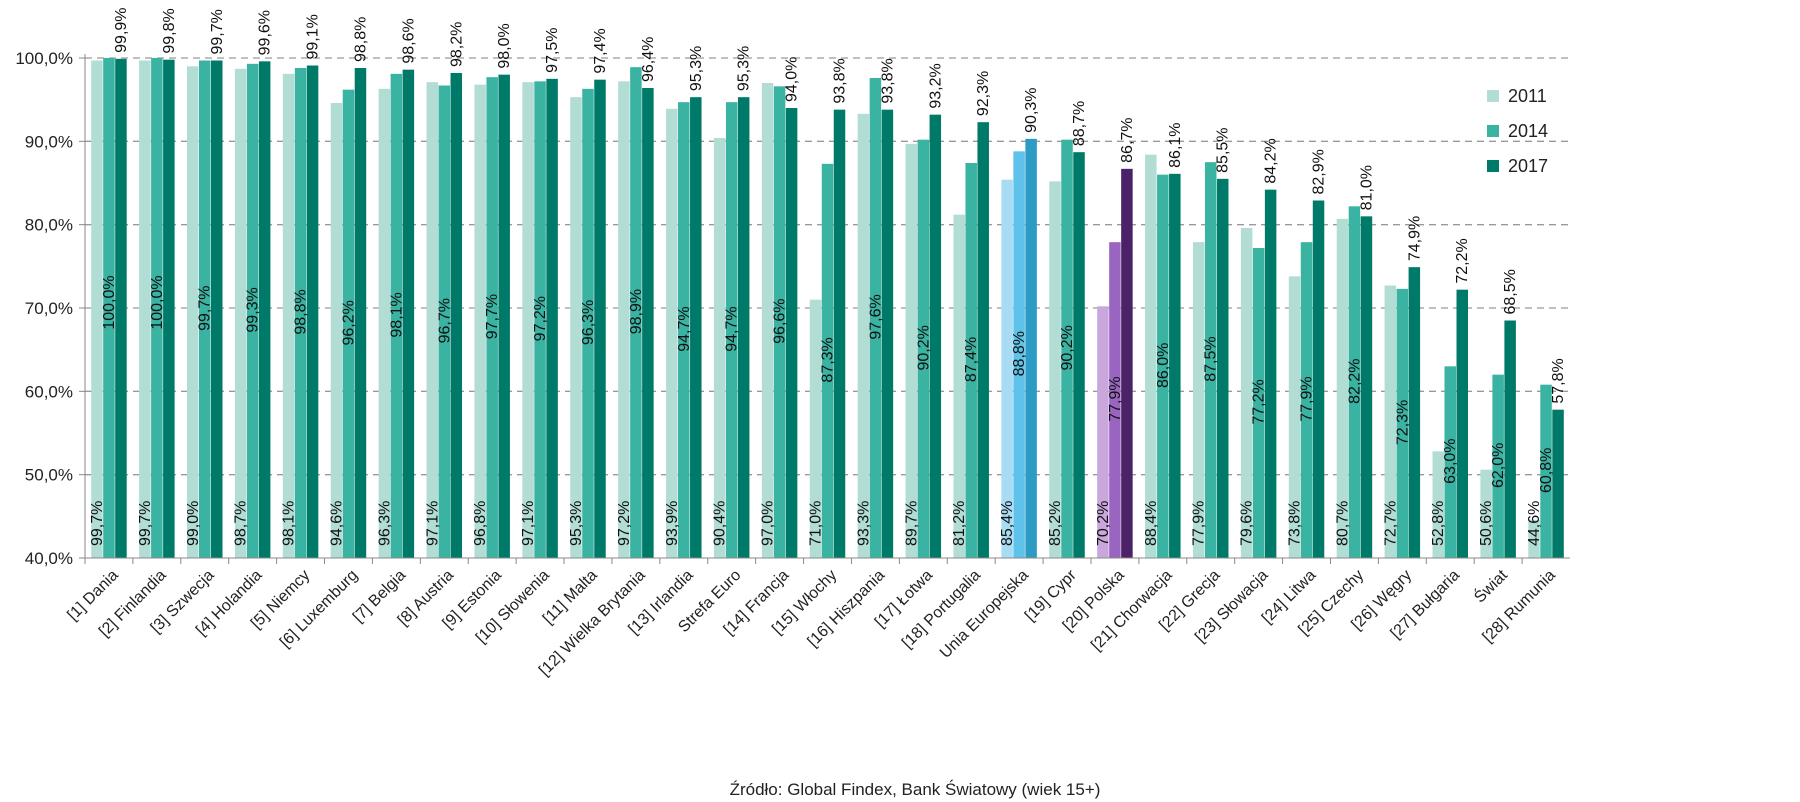 The image size is (1800, 802). What do you see at coordinates (121, 29) in the screenshot?
I see `data-label-2017: 99,9%` at bounding box center [121, 29].